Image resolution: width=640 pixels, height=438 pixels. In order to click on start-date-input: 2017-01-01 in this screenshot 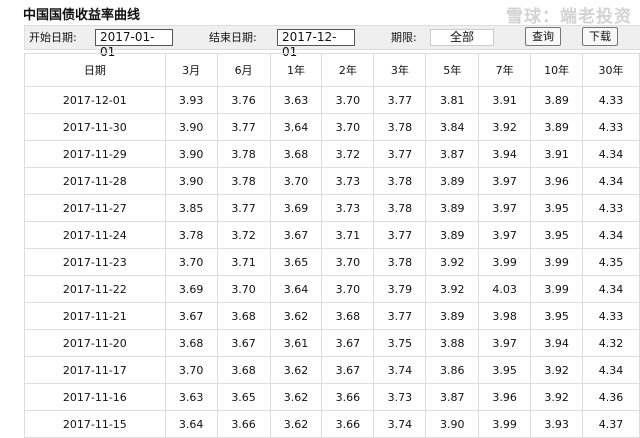, I will do `click(134, 44)`.